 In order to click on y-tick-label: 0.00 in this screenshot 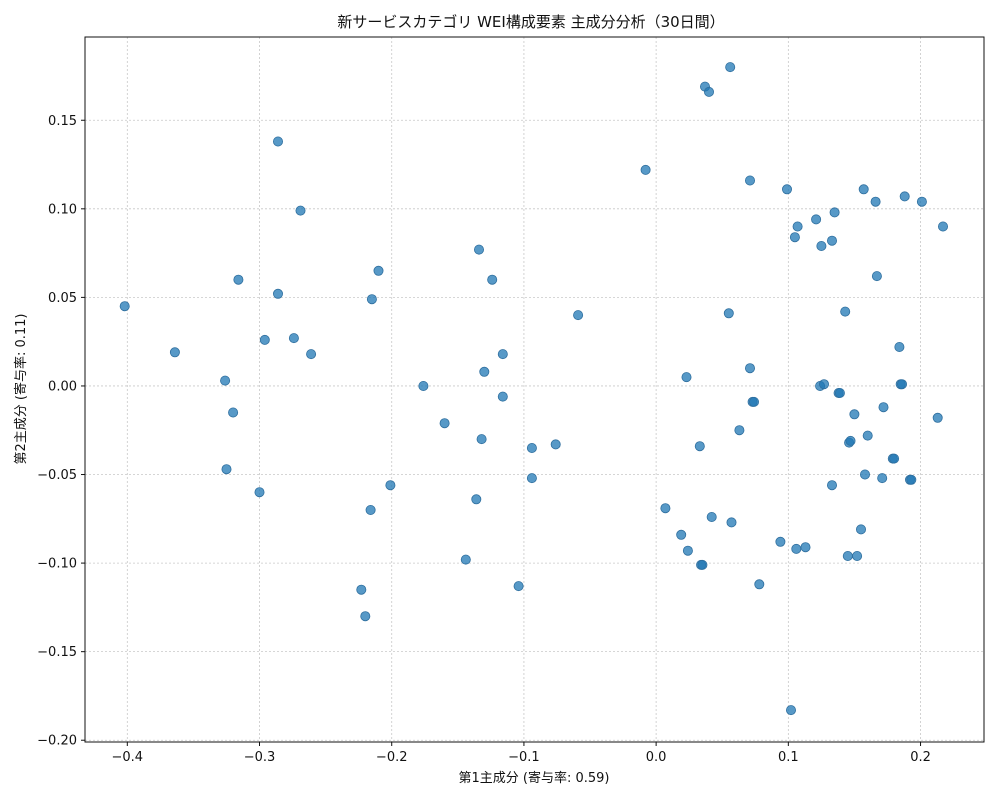, I will do `click(62, 386)`.